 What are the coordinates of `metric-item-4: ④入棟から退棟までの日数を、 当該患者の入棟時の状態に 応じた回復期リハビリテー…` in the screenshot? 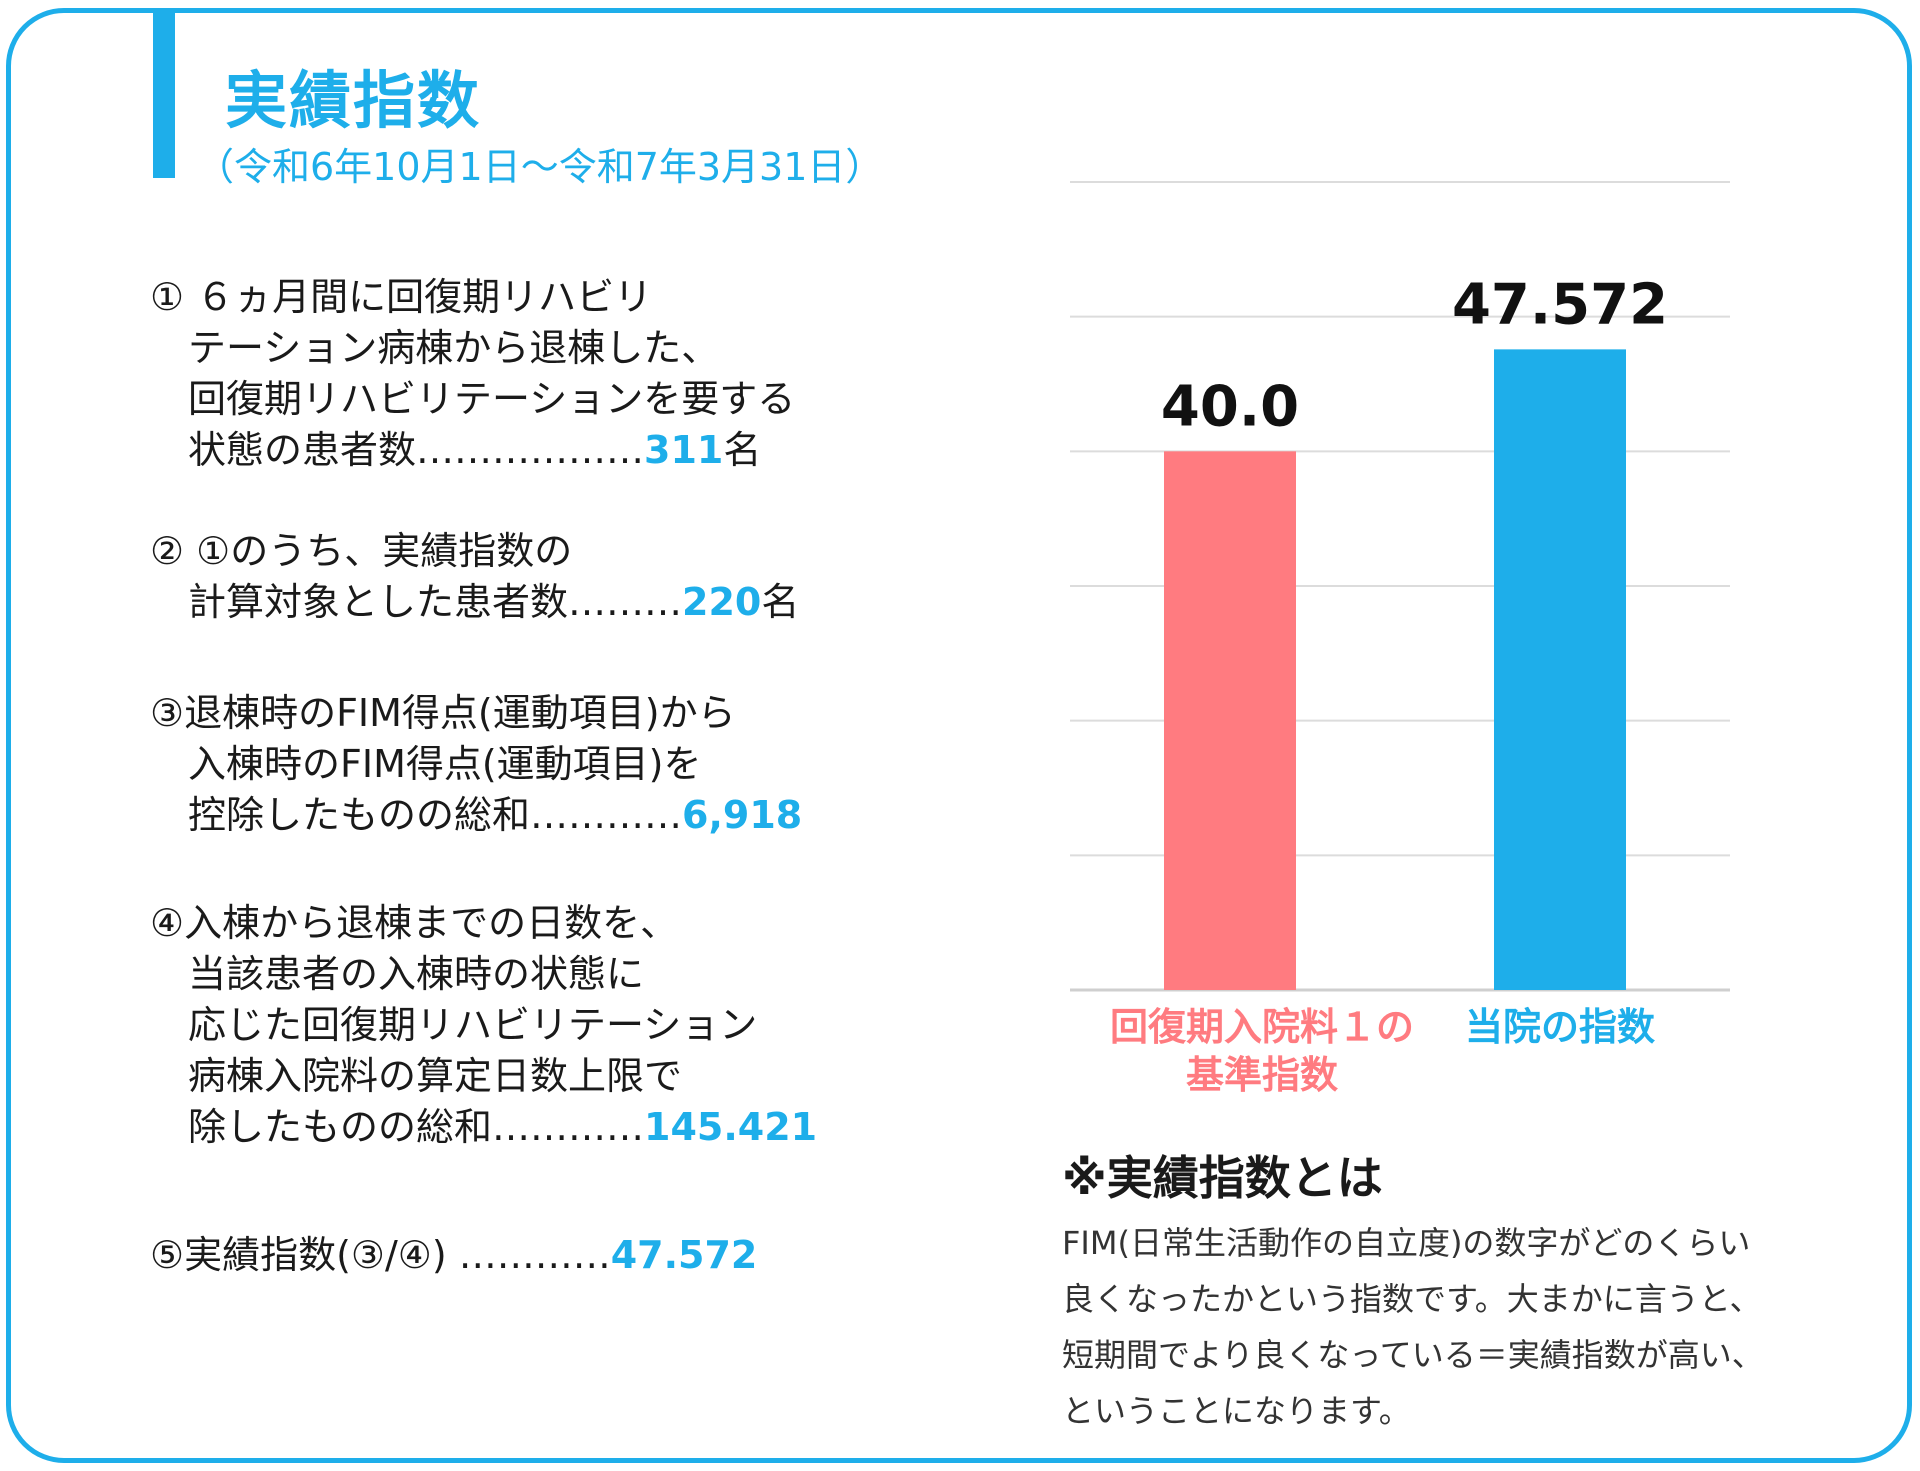 It's located at (483, 1025).